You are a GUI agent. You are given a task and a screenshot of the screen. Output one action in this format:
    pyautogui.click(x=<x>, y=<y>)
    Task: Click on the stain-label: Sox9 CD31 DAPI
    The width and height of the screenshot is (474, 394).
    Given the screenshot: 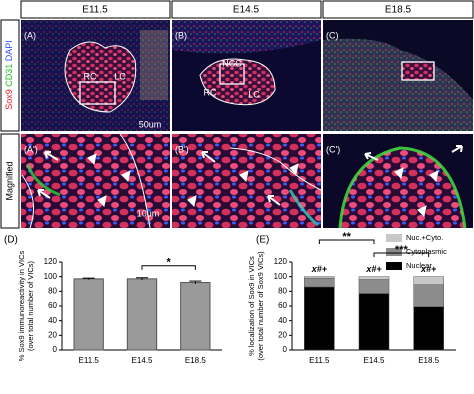 What is the action you would take?
    pyautogui.click(x=9, y=75)
    